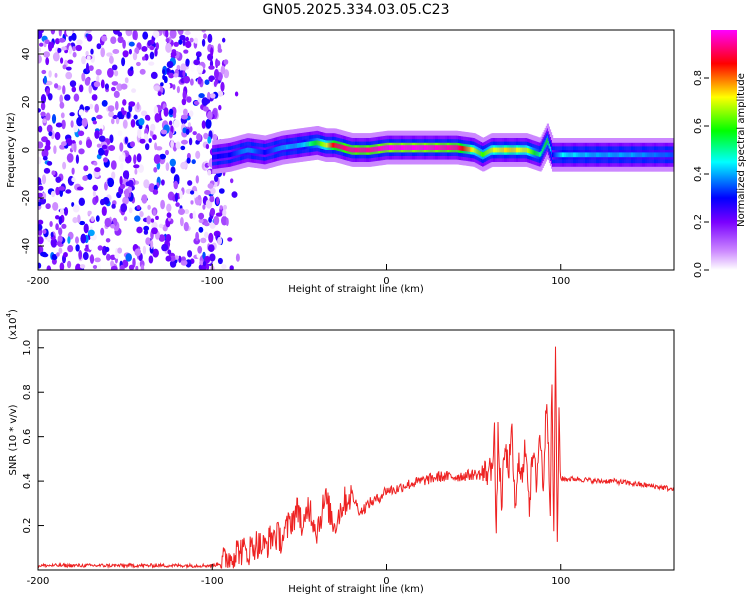 The width and height of the screenshot is (750, 600). Describe the element at coordinates (27, 348) in the screenshot. I see `y-tick-label: 1.0` at that location.